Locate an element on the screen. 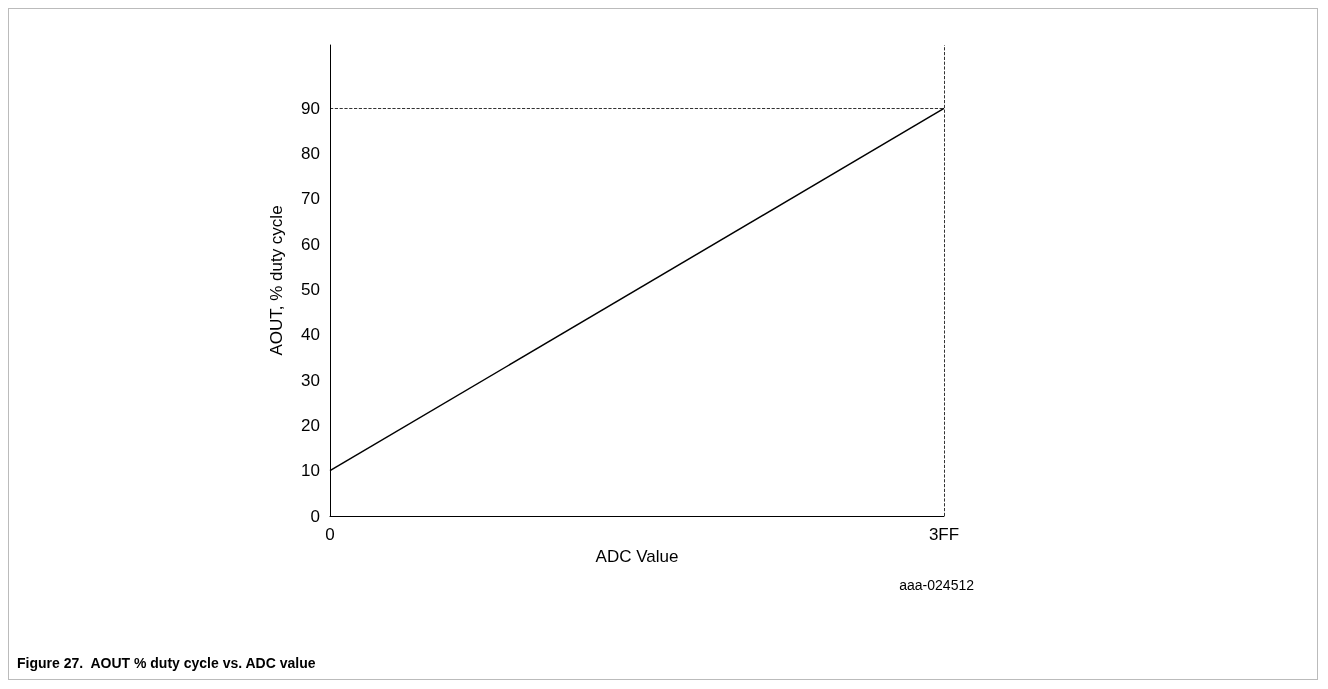 The image size is (1328, 689). text: aaa-024512 is located at coordinates (937, 585).